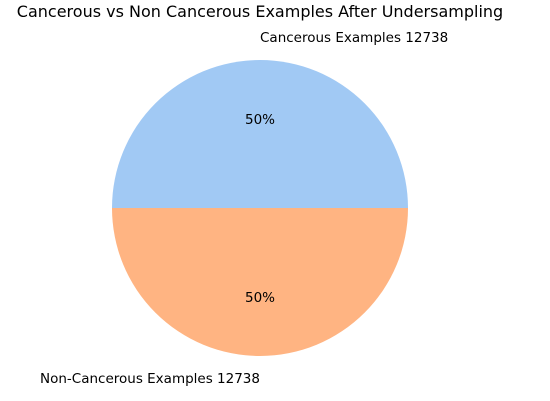 The image size is (550, 401). What do you see at coordinates (354, 38) in the screenshot?
I see `pie-slice-label-1: Cancerous Examples 12738` at bounding box center [354, 38].